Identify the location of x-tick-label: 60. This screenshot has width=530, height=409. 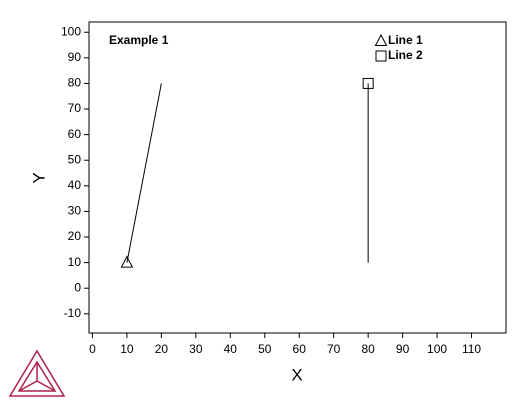
(300, 349).